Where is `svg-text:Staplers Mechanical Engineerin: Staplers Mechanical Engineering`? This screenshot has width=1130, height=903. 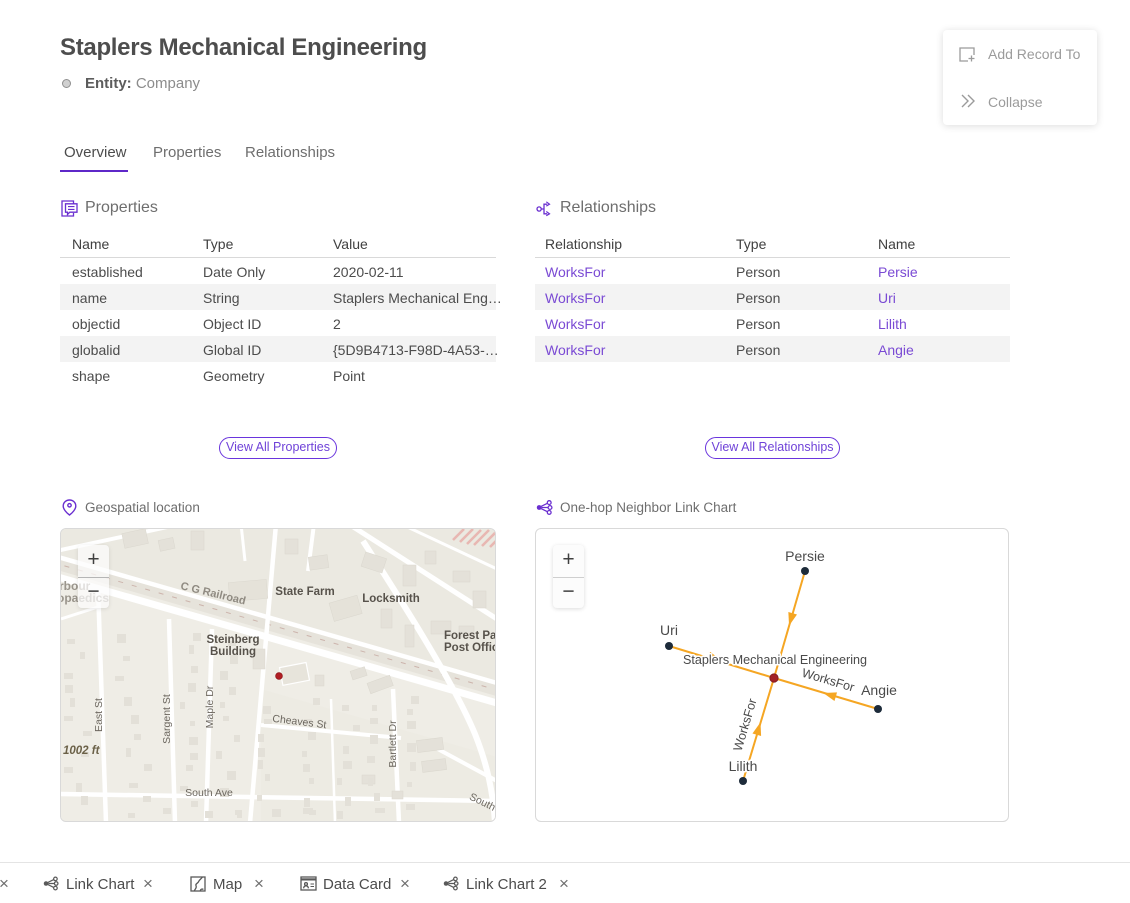 svg-text:Staplers Mechanical Engineerin: Staplers Mechanical Engineering is located at coordinates (775, 660).